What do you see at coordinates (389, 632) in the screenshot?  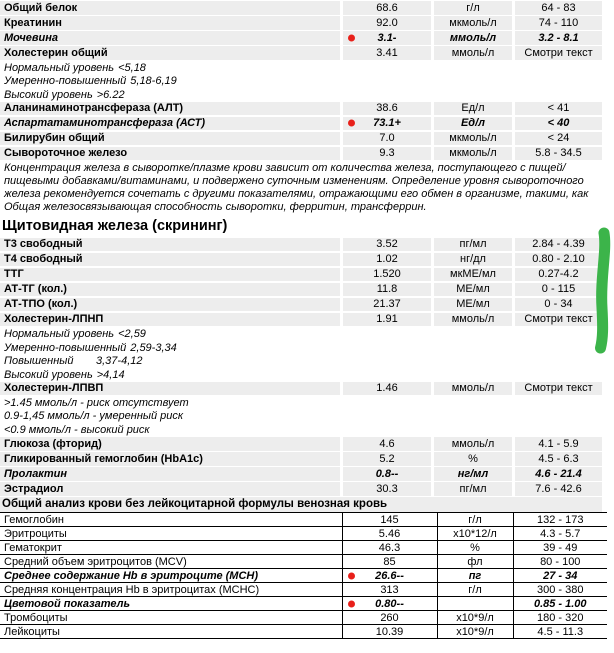 I see `result-value: 10.39` at bounding box center [389, 632].